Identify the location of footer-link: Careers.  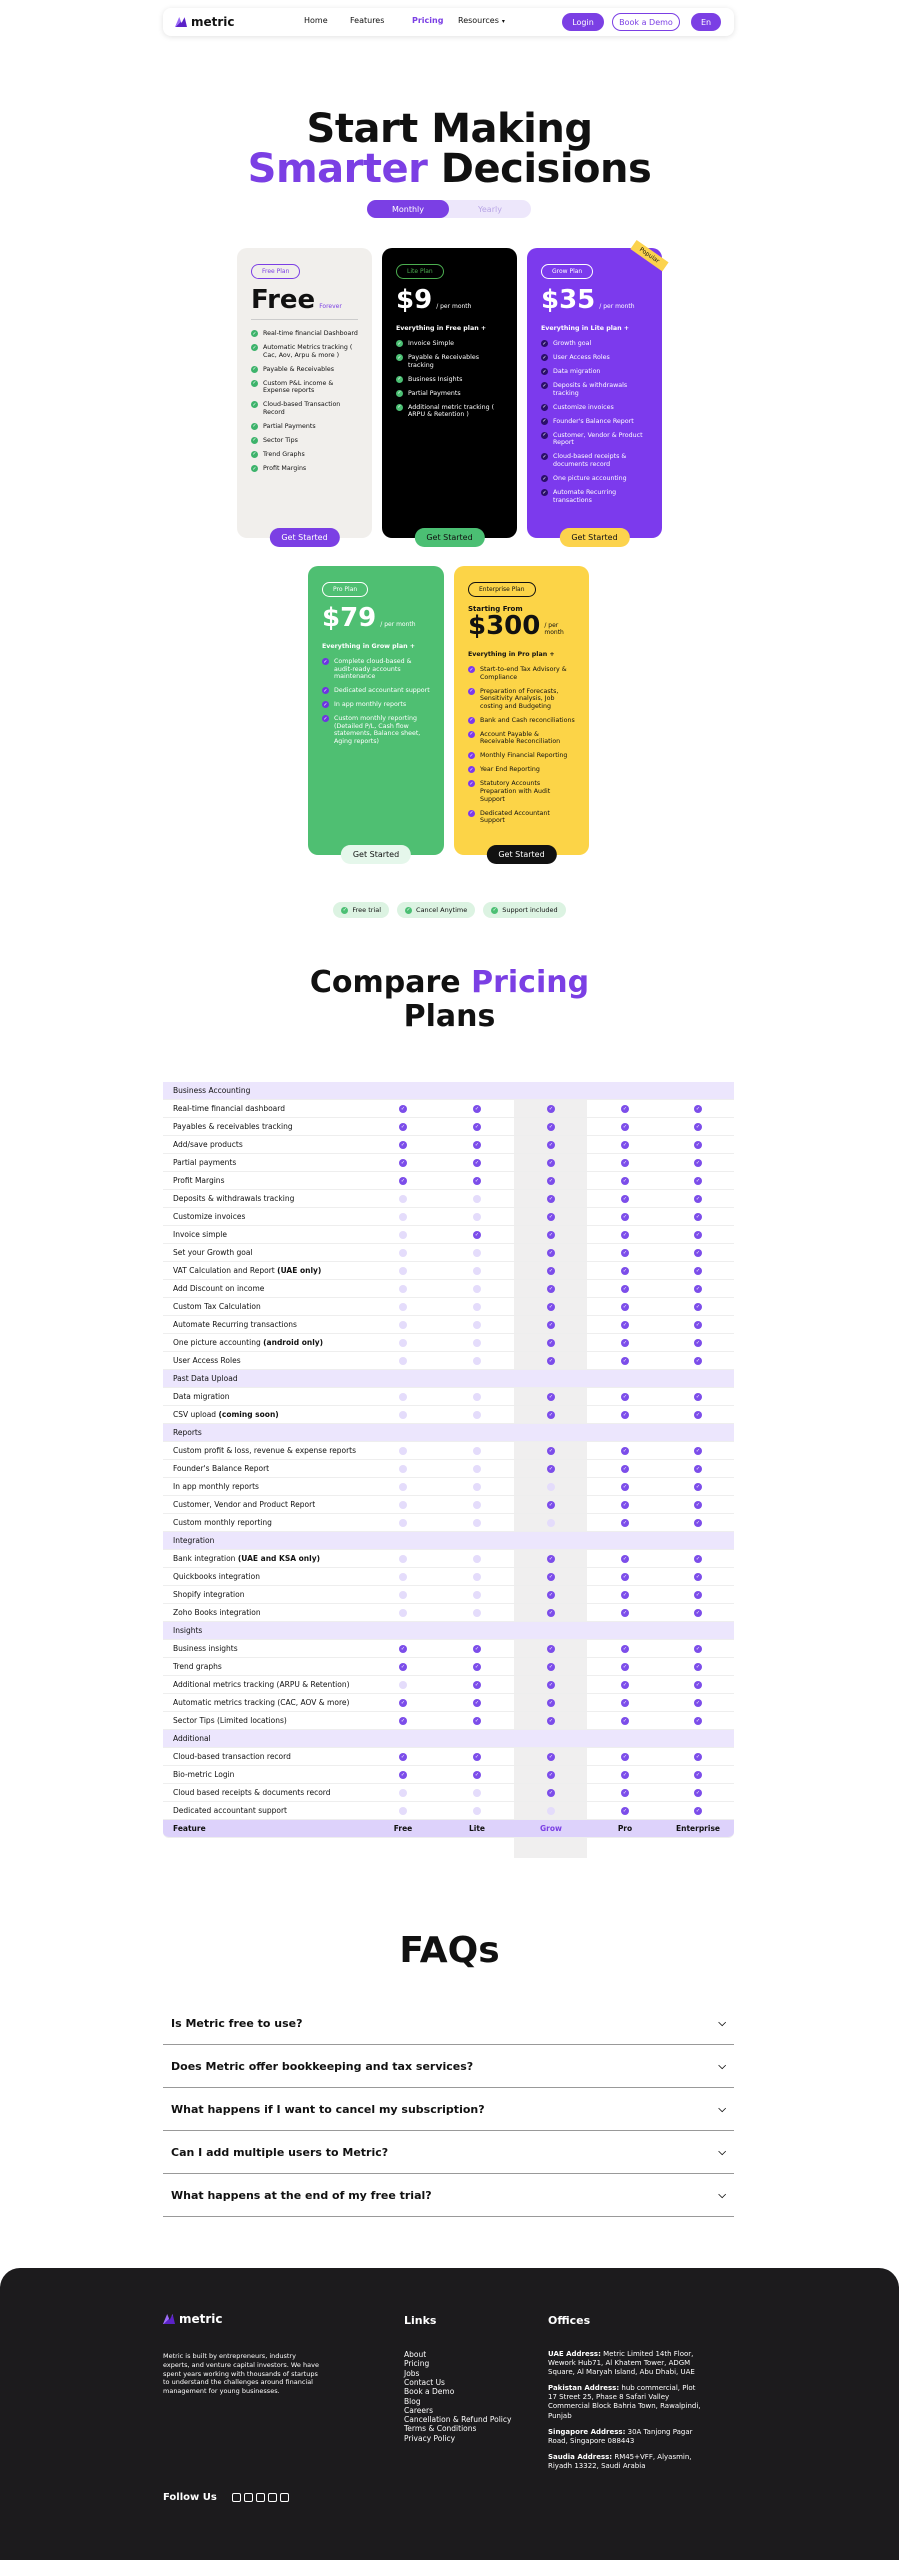
(418, 2410).